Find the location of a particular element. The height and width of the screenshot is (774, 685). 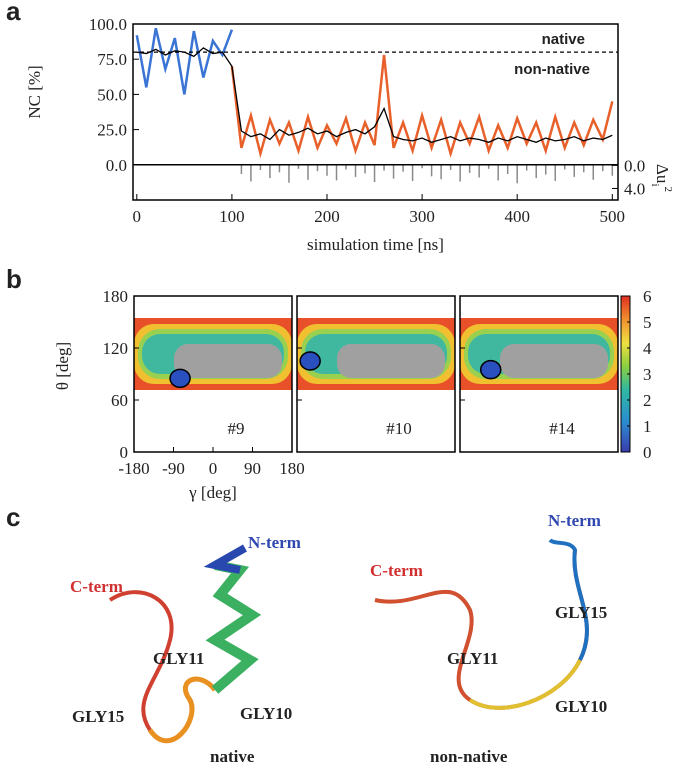

mol-caption: native is located at coordinates (232, 756).